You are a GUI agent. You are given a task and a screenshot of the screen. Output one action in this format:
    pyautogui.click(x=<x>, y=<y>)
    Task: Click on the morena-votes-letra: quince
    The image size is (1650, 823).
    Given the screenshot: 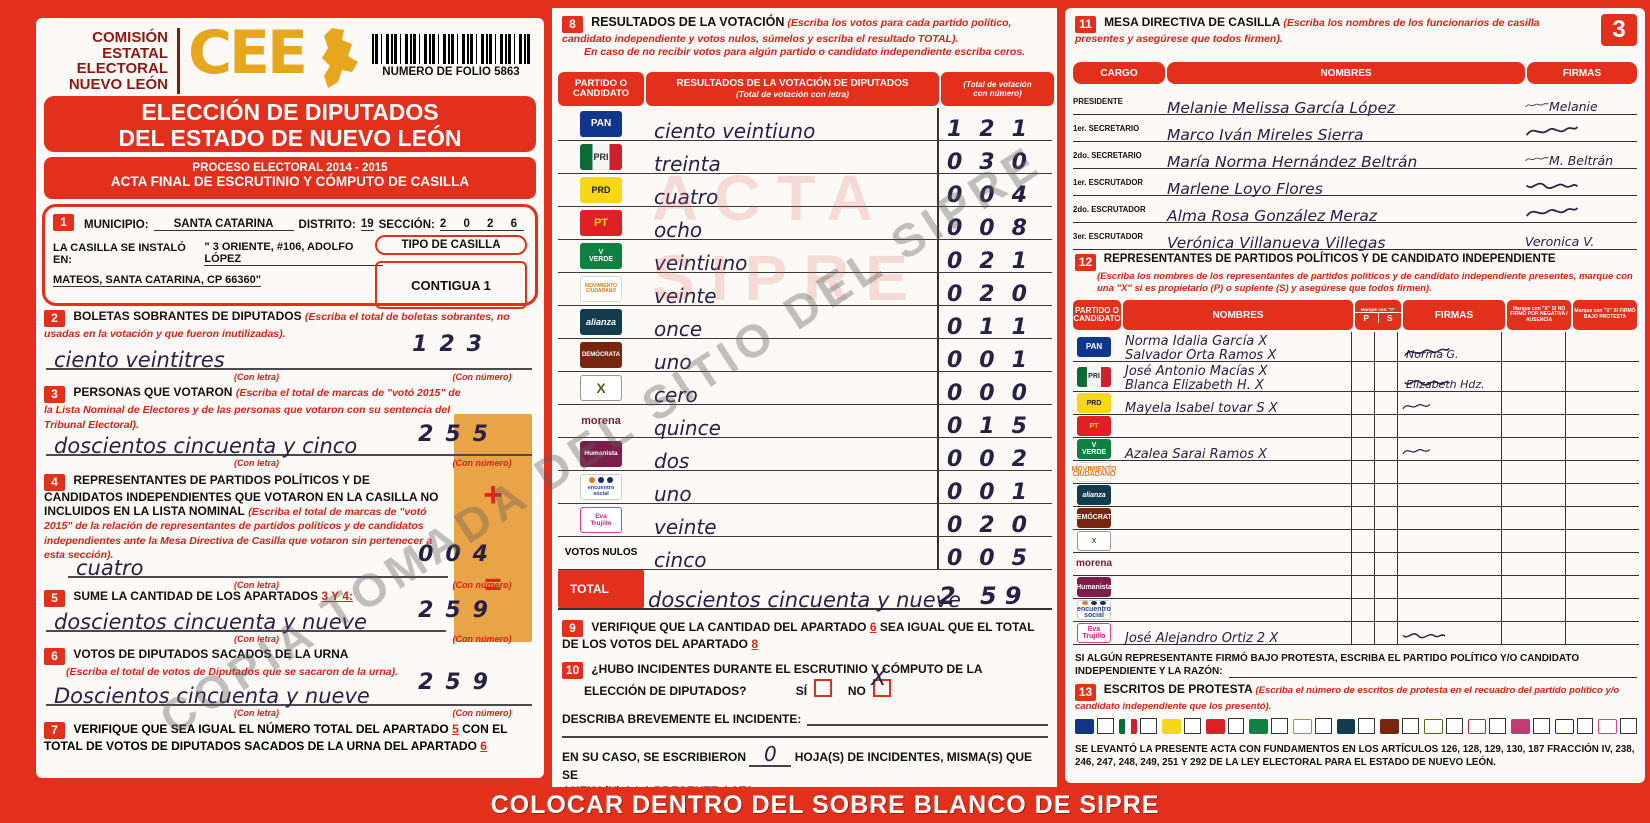 What is the action you would take?
    pyautogui.click(x=687, y=428)
    